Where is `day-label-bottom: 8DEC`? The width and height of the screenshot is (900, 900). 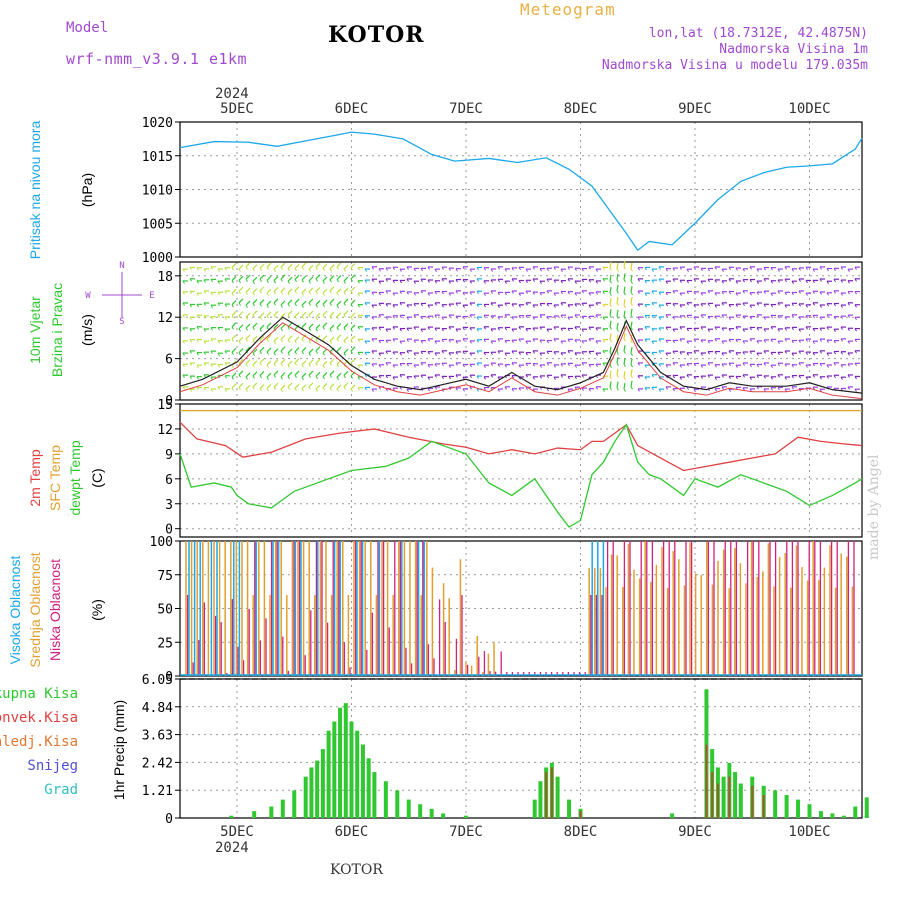 day-label-bottom: 8DEC is located at coordinates (581, 832).